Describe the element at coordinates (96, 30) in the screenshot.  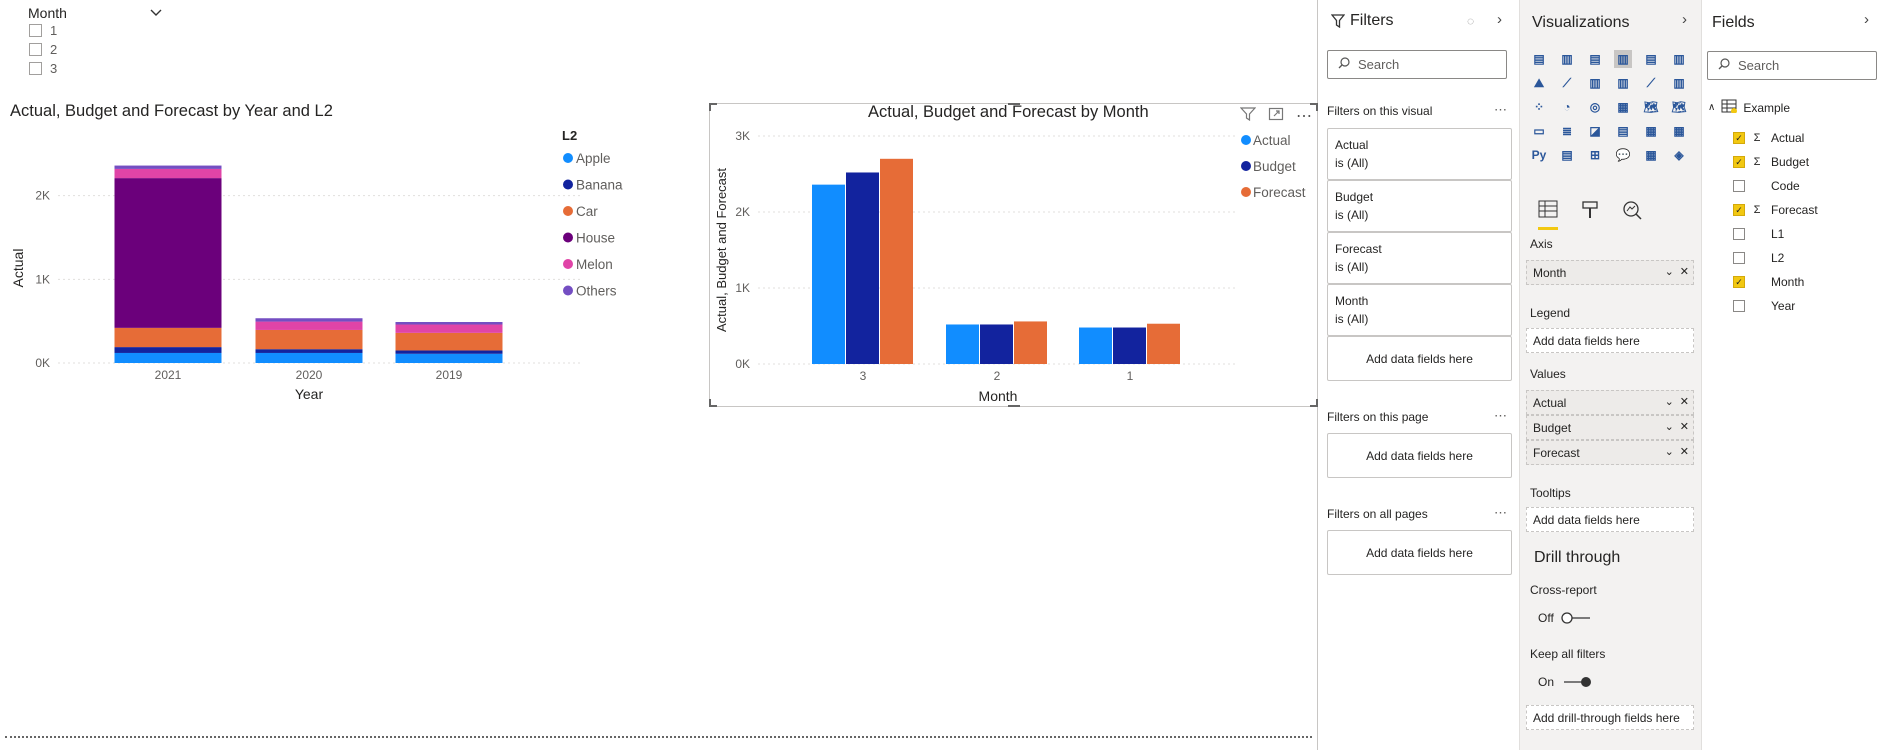
I see `slicer-item: 1` at that location.